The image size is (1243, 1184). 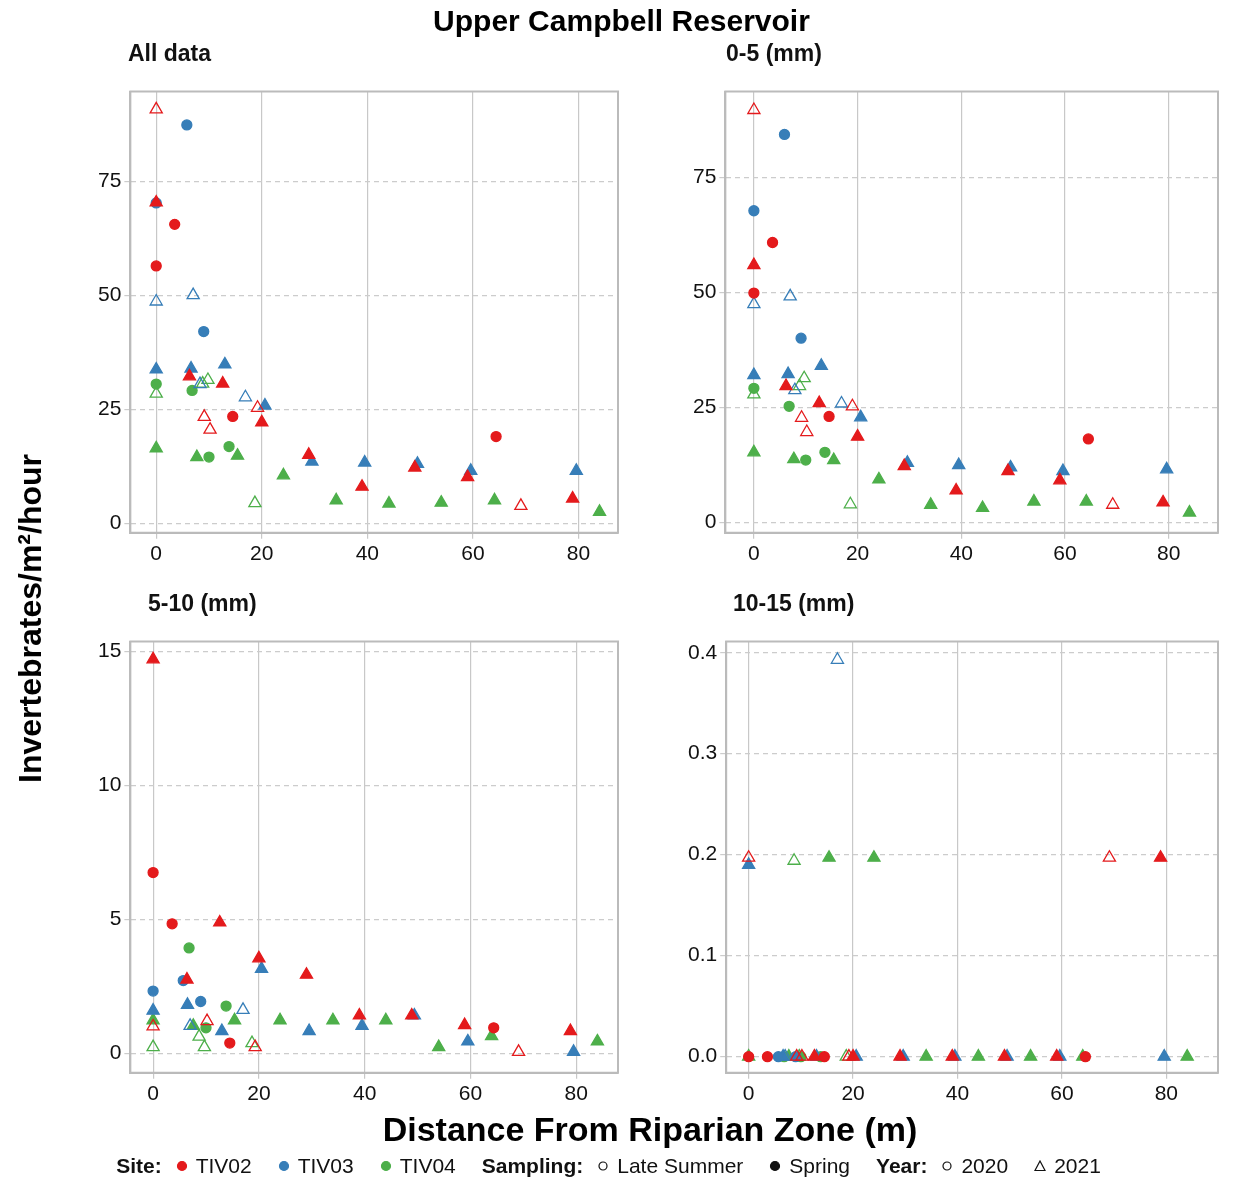 I want to click on y-tick-label: 0.2, so click(x=702, y=853).